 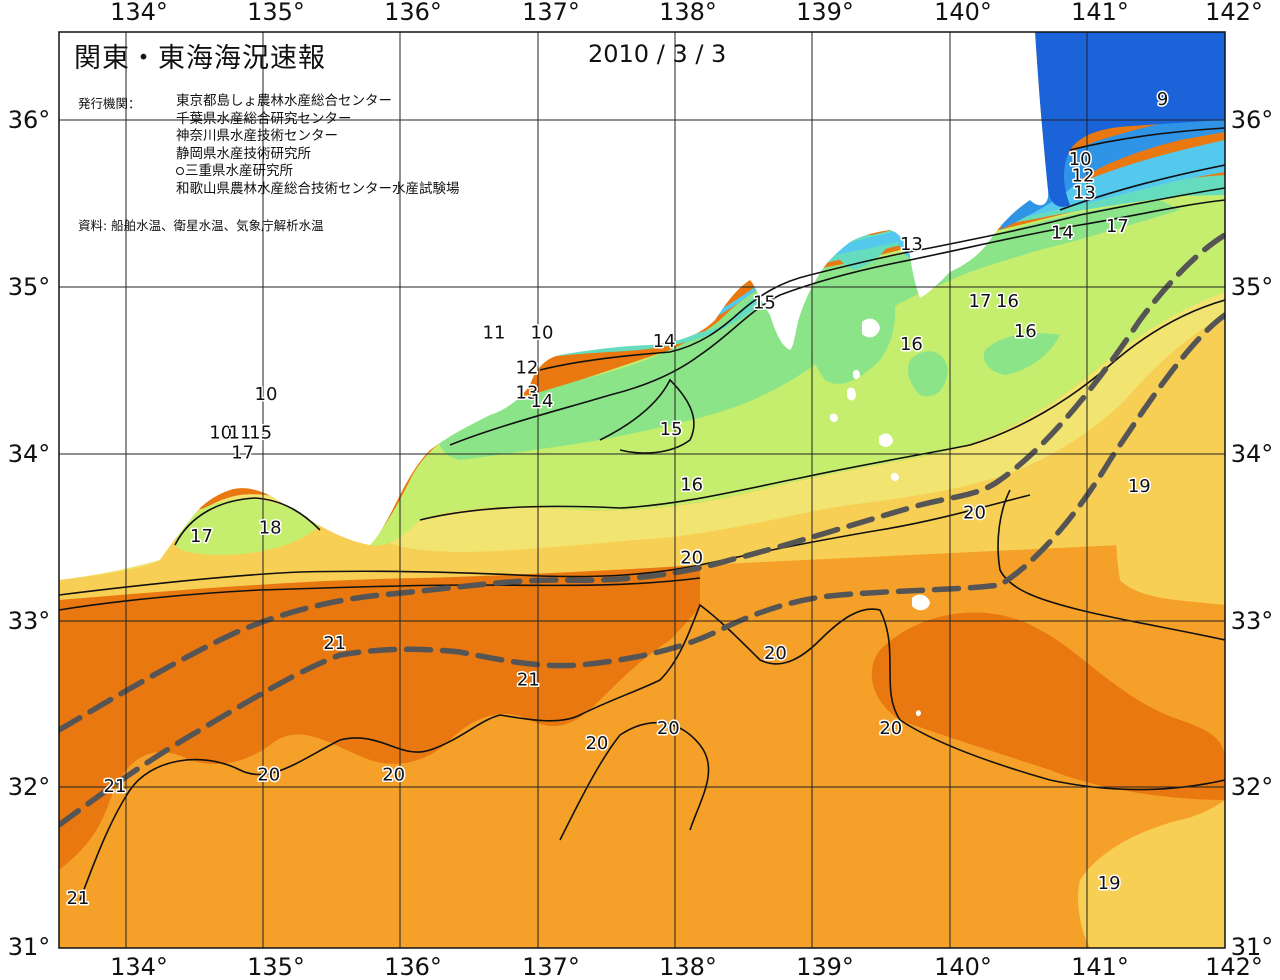 I want to click on band-green-patch-island, so click(x=928, y=374).